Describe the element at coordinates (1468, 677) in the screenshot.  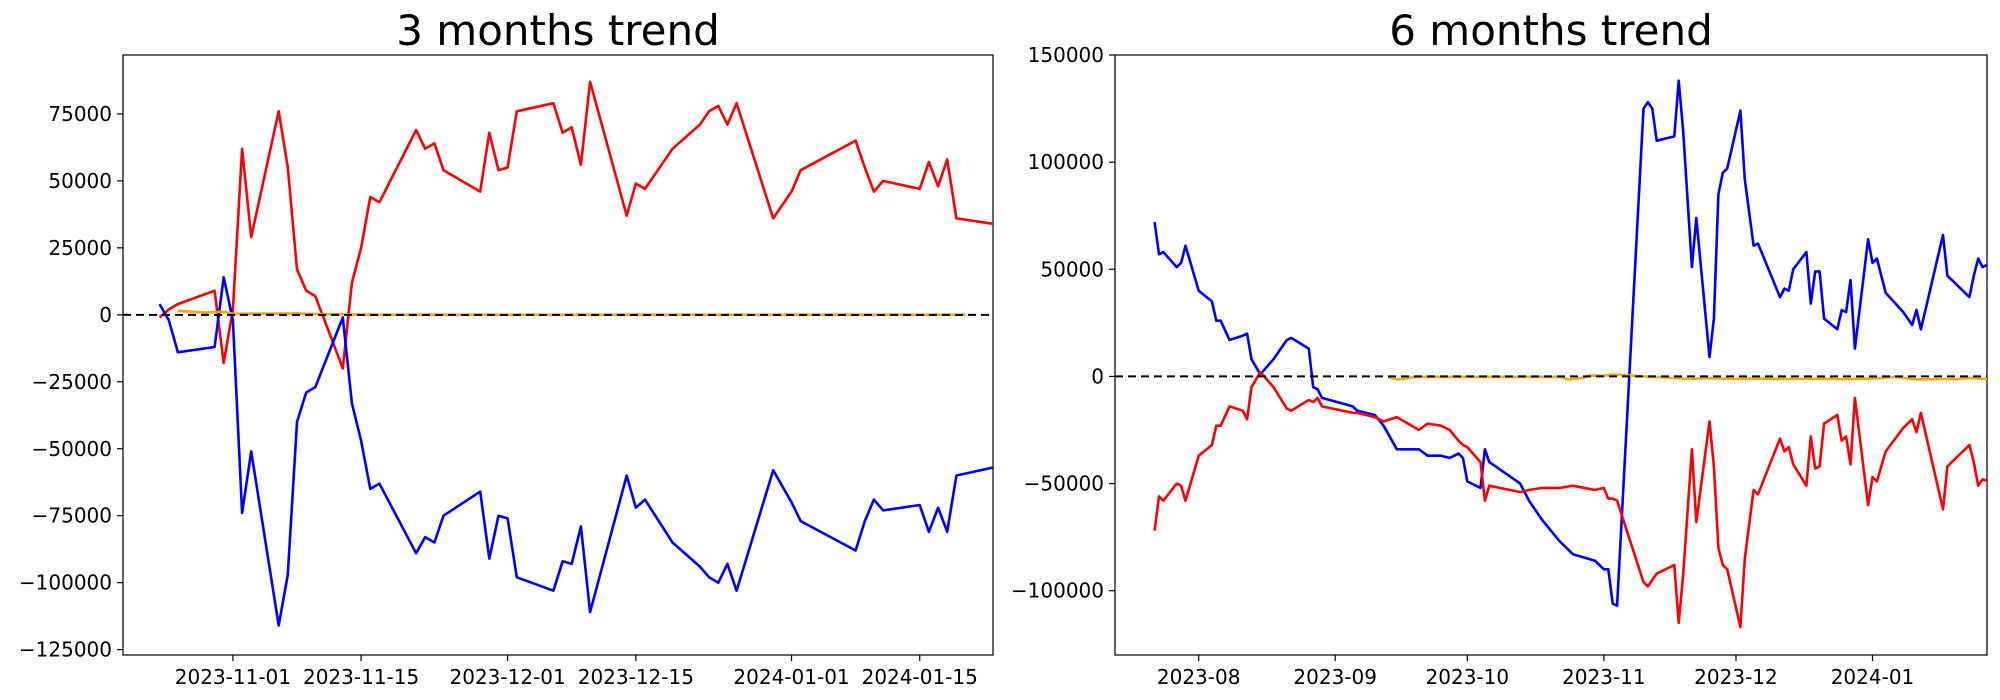
I see `x-tick-label: 2023-10` at that location.